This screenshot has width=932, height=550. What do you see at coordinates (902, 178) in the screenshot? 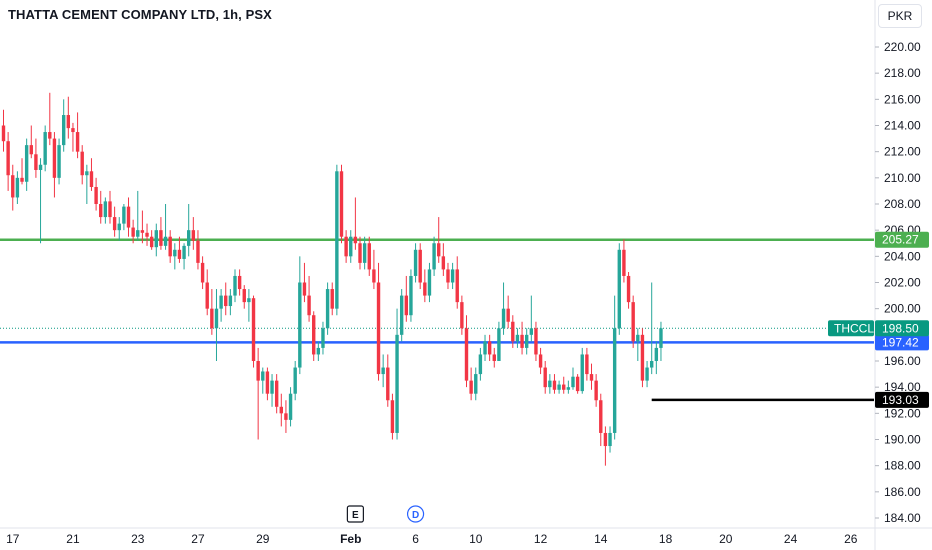
I see `price-tick-label: 210.00` at bounding box center [902, 178].